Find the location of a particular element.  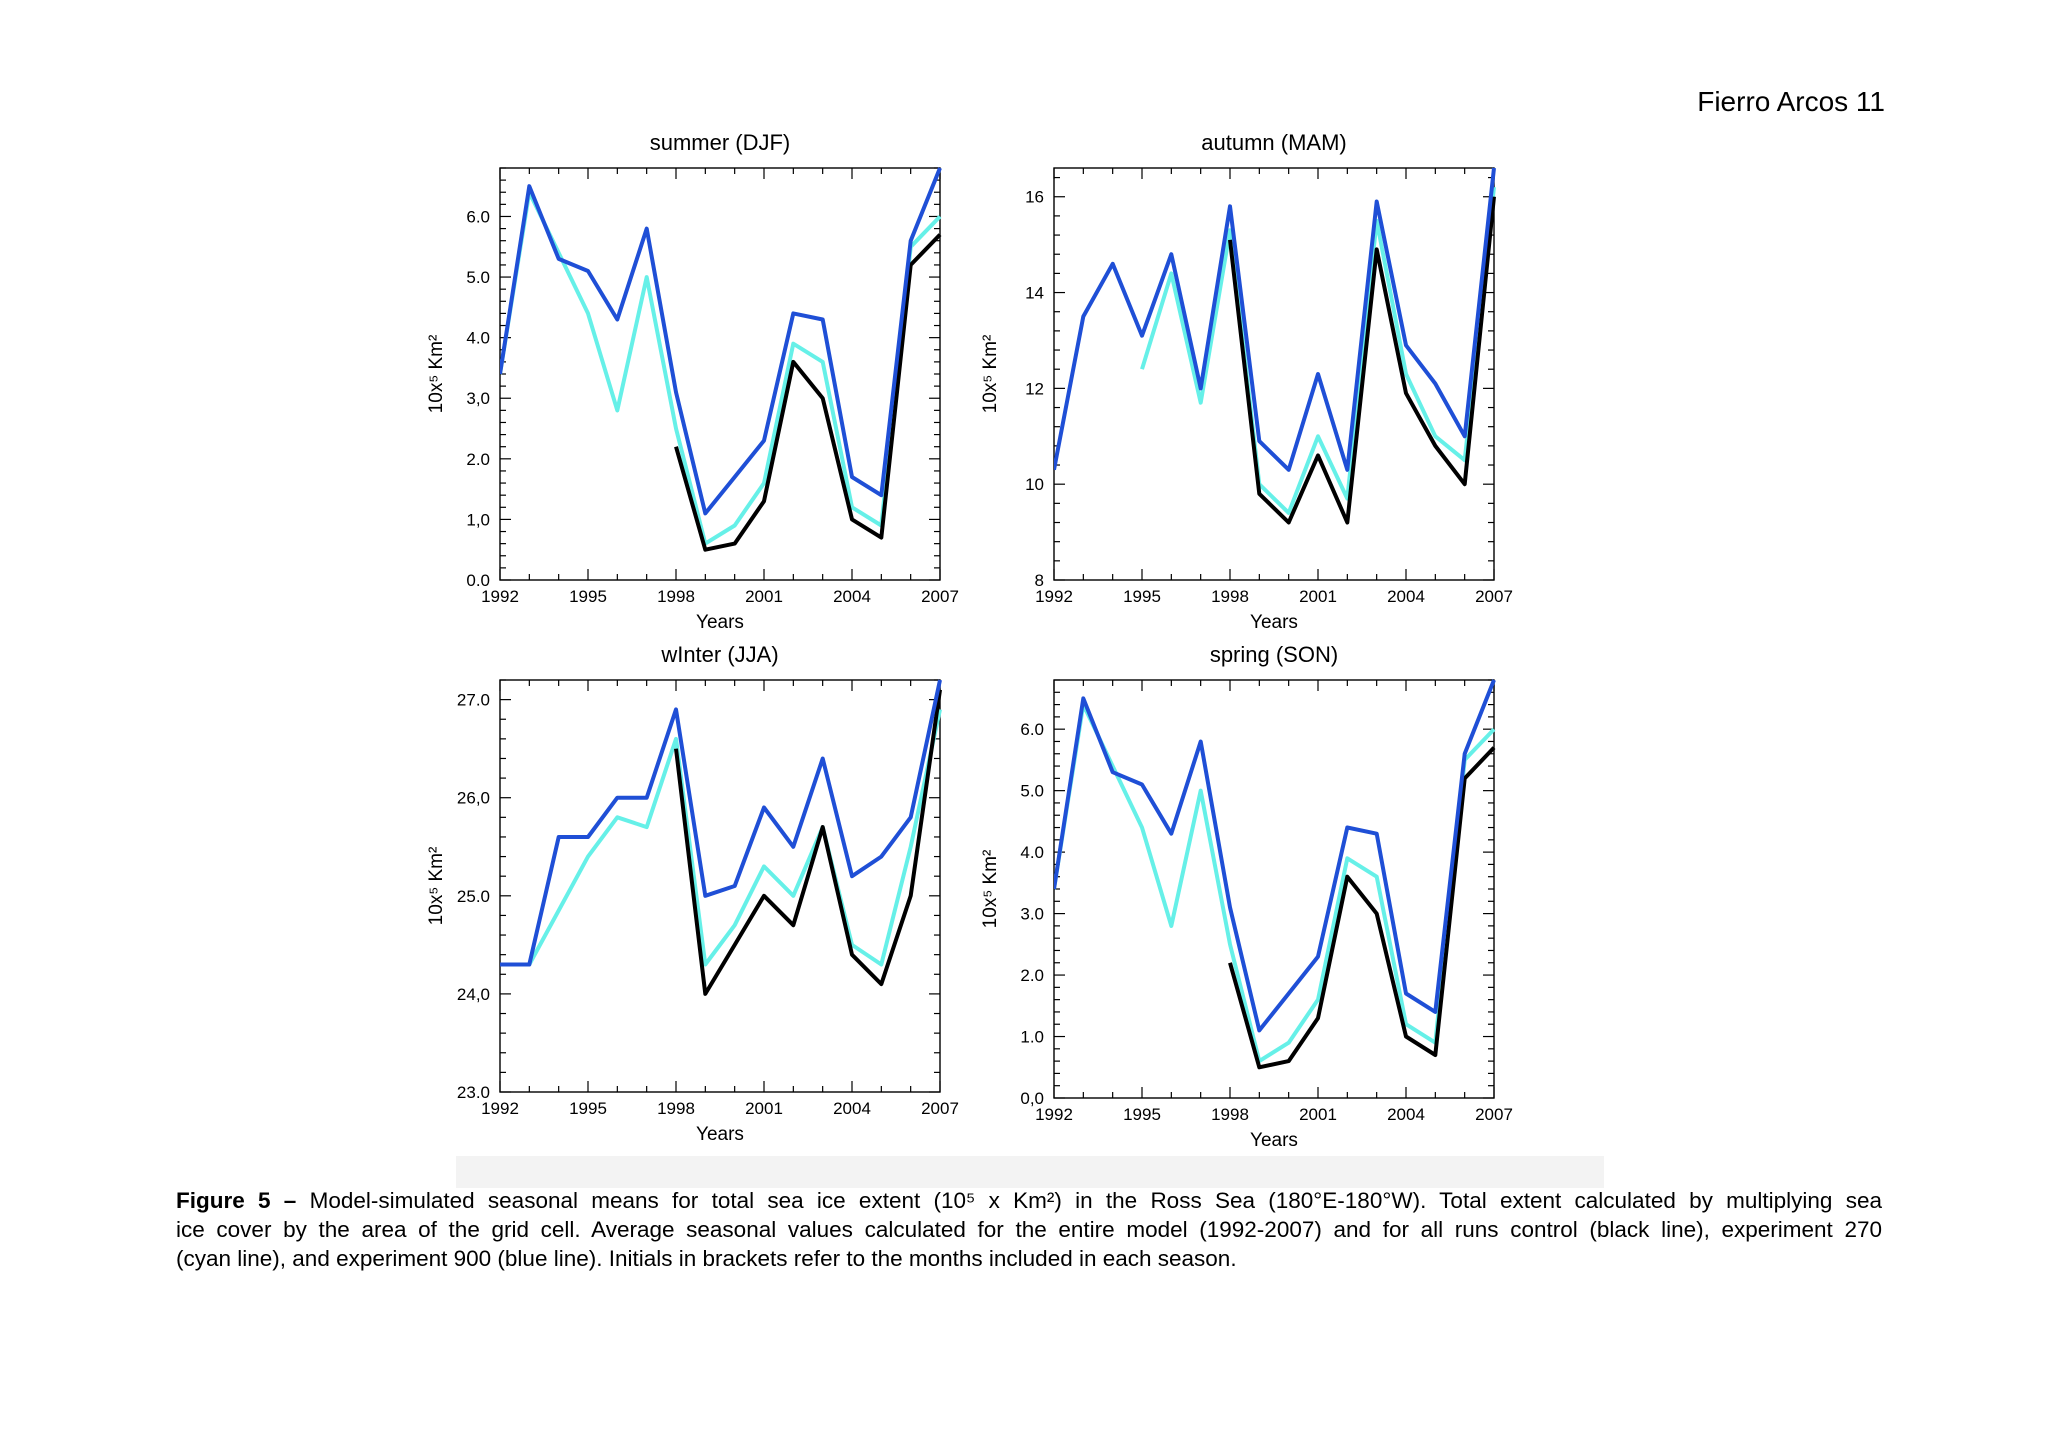

chart-title: autumn (MAM) is located at coordinates (1273, 142).